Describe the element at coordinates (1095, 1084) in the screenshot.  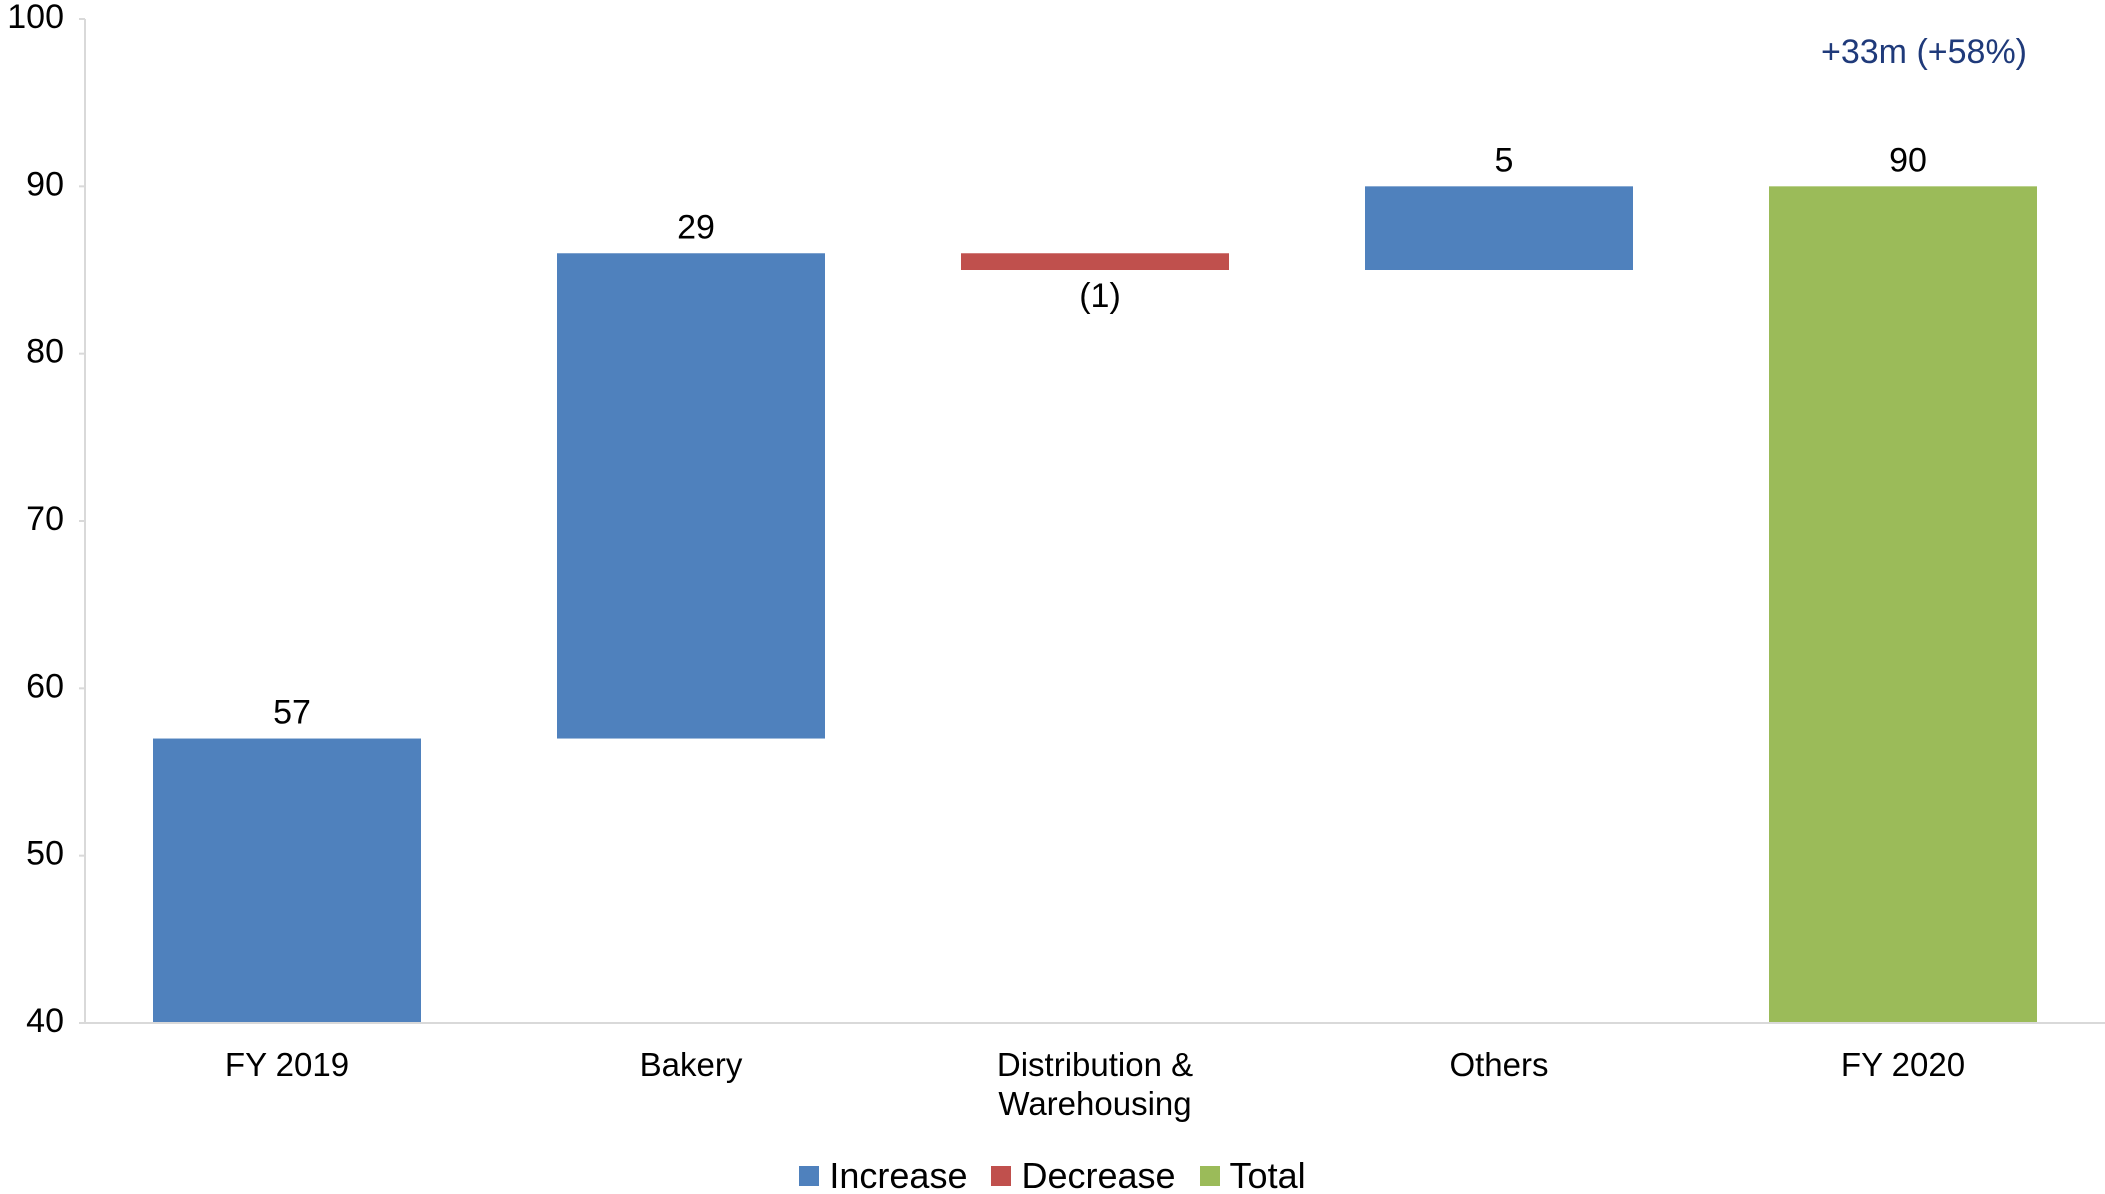
I see `x-tick-label: Distribution & Warehousing` at that location.